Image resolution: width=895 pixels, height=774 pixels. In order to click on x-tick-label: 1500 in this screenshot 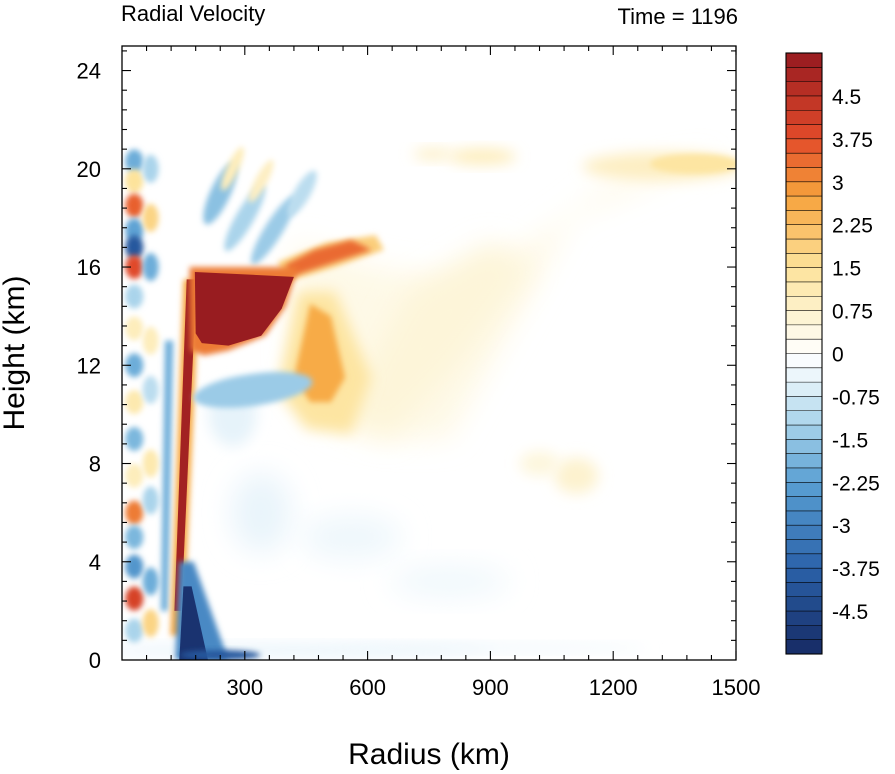, I will do `click(736, 687)`.